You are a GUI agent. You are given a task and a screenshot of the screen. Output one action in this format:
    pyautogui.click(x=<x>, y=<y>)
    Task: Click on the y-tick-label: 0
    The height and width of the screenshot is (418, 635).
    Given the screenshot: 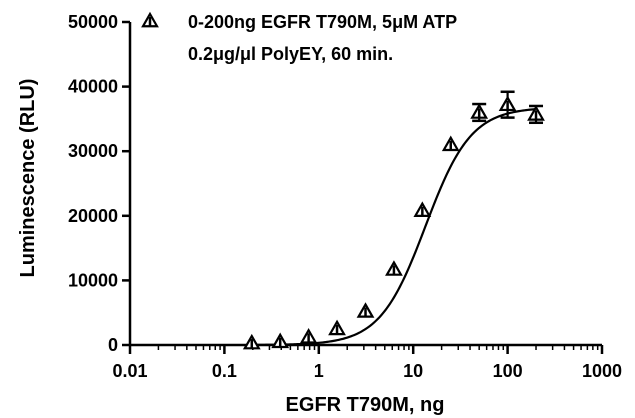 What is the action you would take?
    pyautogui.click(x=113, y=345)
    